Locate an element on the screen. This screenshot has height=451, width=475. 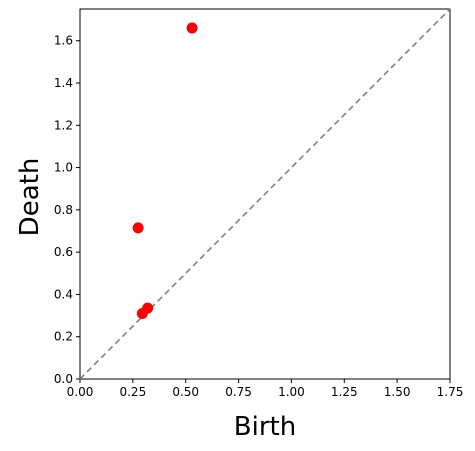
data-points is located at coordinates (165, 170).